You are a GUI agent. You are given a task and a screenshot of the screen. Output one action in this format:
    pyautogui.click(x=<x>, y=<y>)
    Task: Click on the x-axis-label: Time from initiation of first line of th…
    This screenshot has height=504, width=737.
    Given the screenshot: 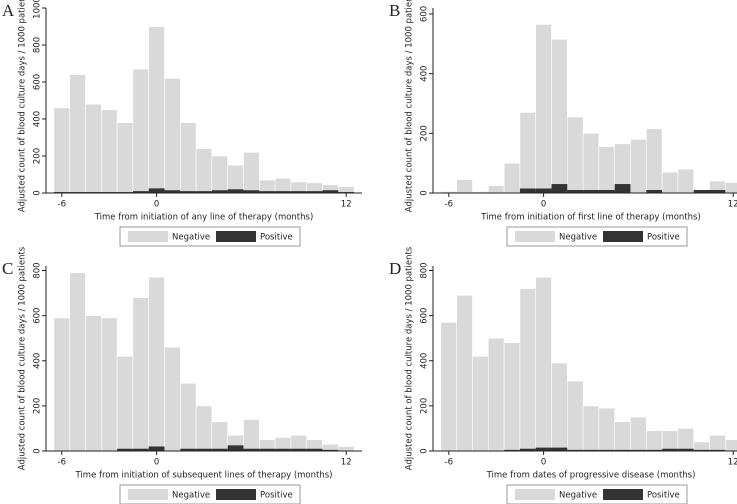 What is the action you would take?
    pyautogui.click(x=590, y=218)
    